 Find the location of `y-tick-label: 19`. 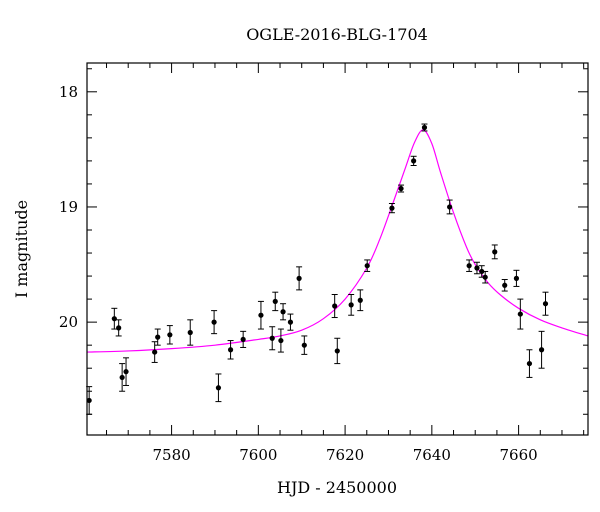

y-tick-label: 19 is located at coordinates (68, 207).